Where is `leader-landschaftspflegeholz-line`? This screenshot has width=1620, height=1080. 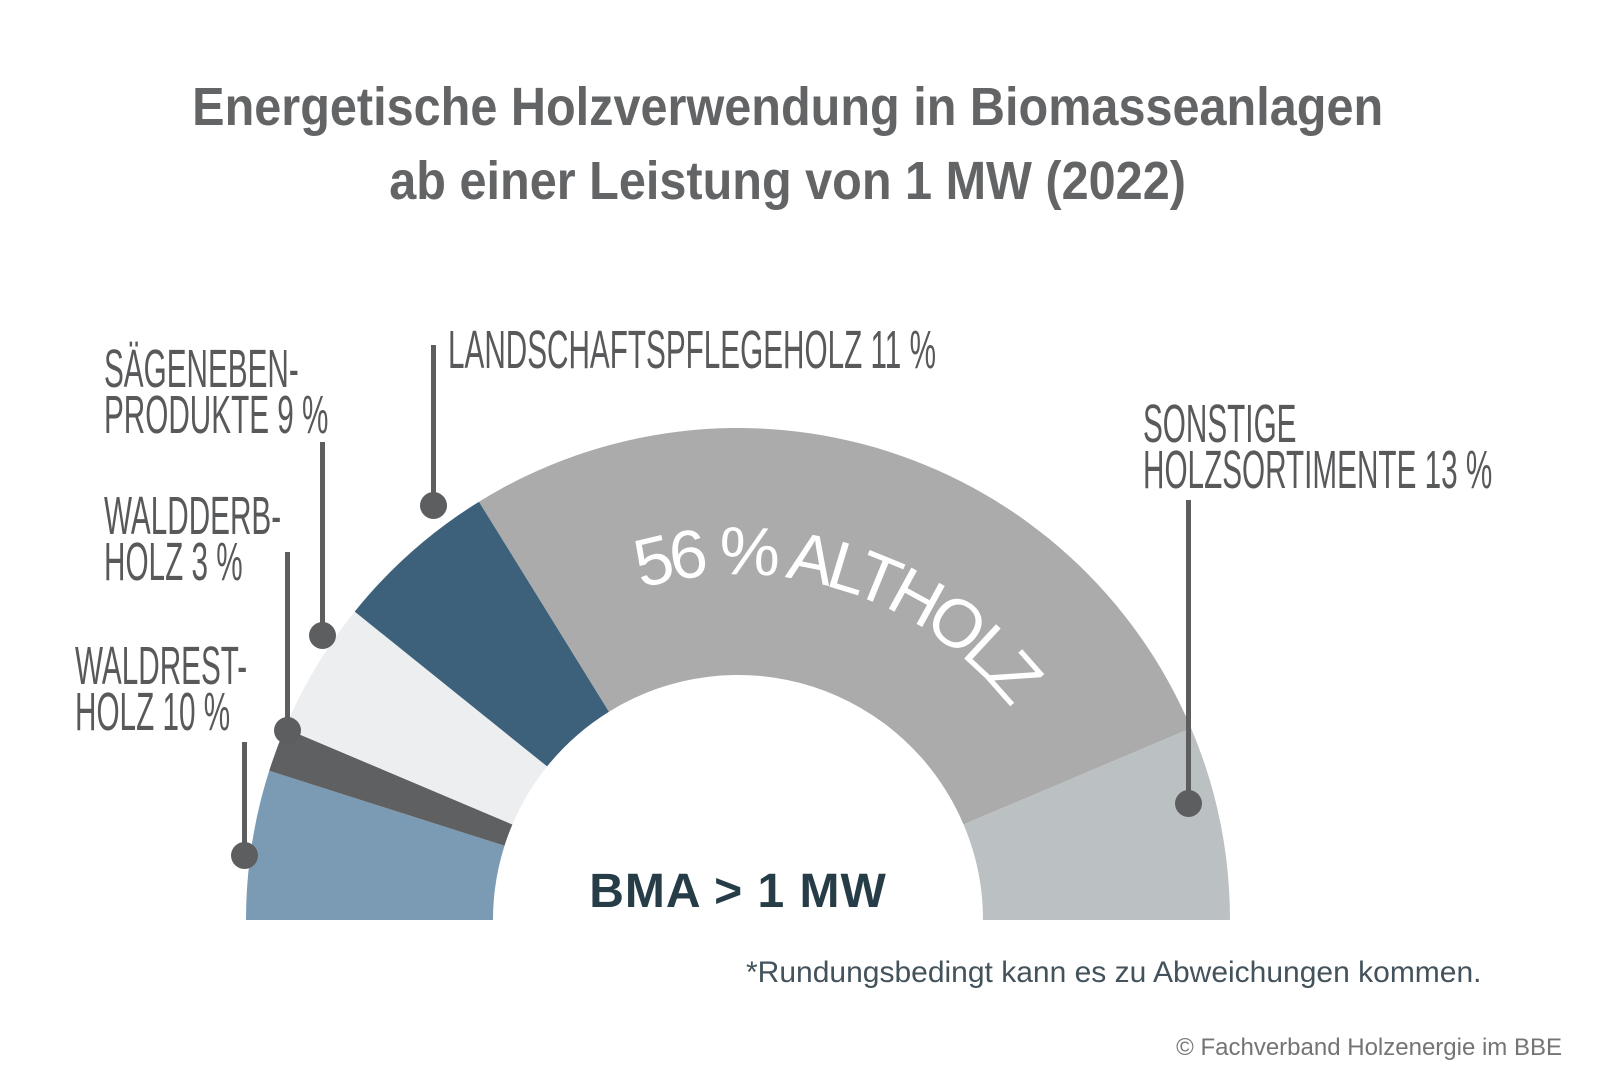
leader-landschaftspflegeholz-line is located at coordinates (433, 425).